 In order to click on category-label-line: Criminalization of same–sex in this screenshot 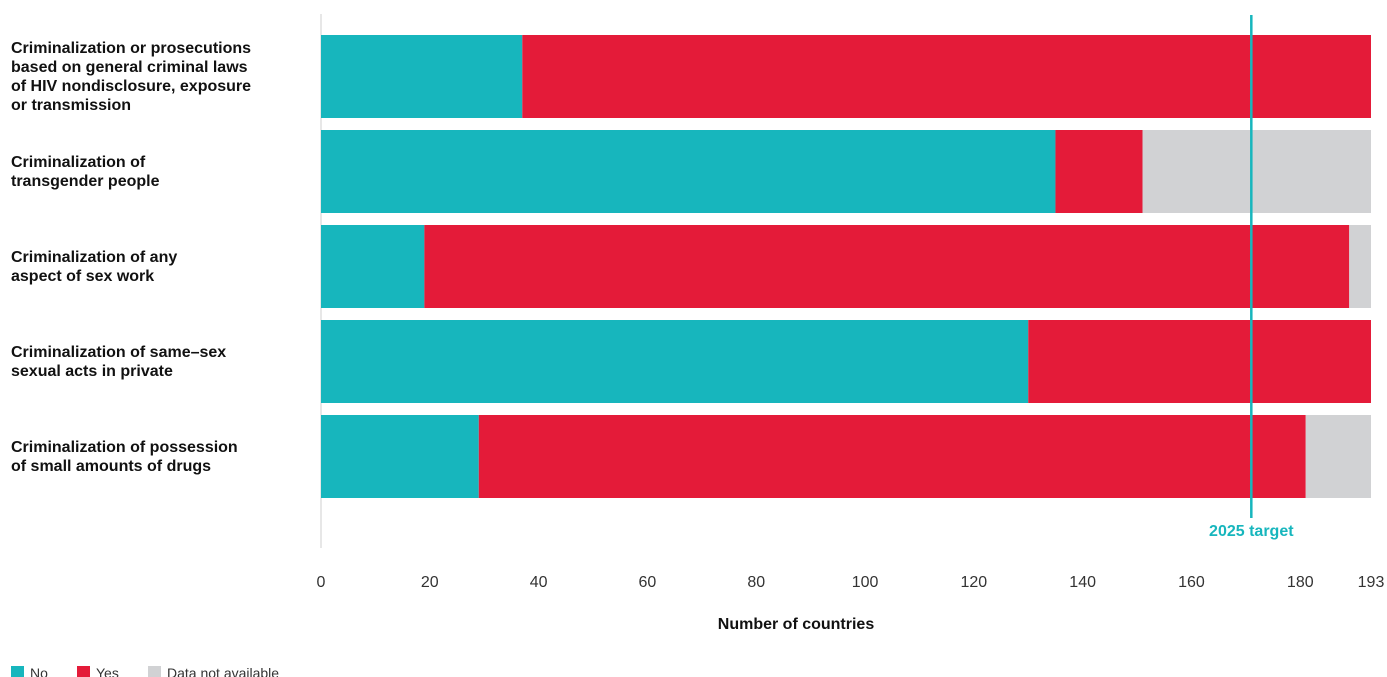, I will do `click(118, 352)`.